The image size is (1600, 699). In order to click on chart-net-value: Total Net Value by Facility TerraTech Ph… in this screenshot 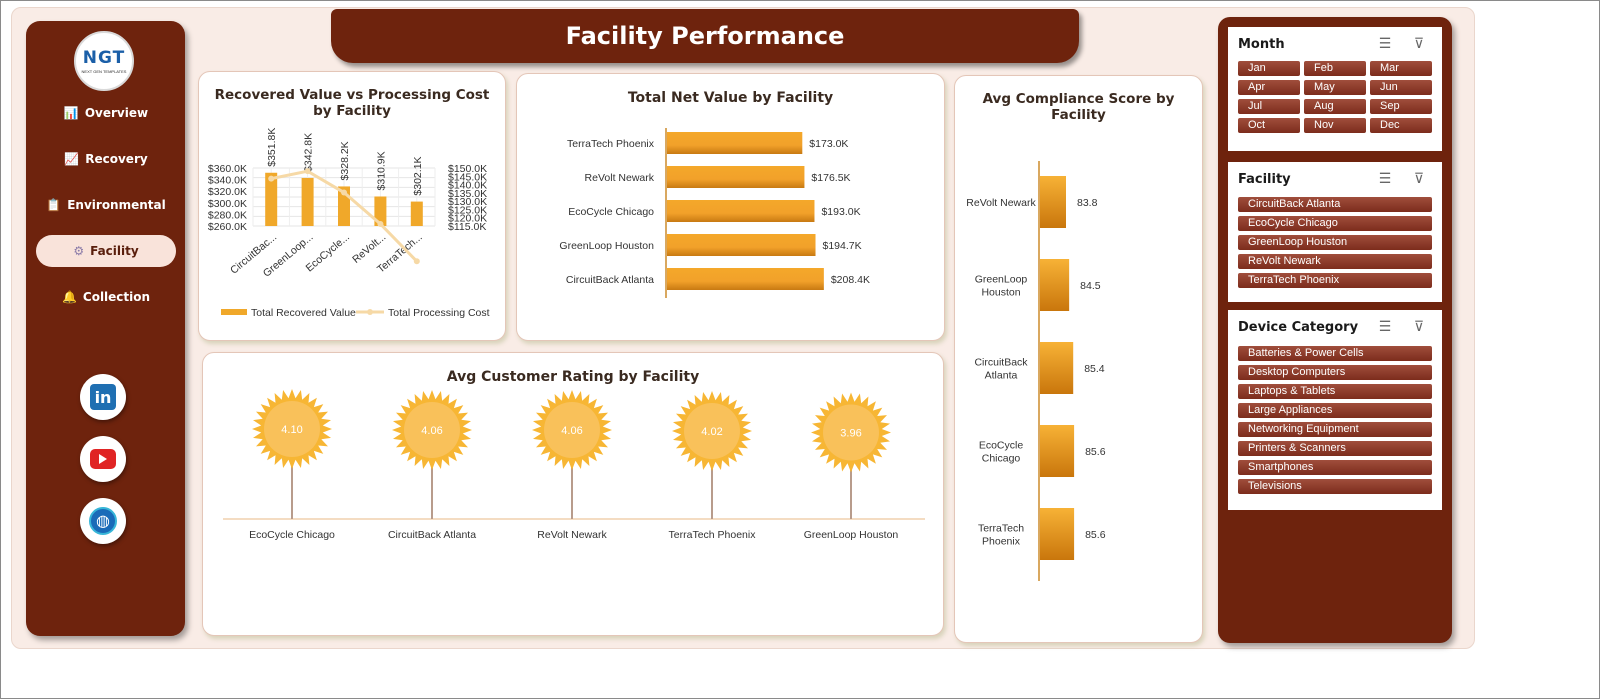, I will do `click(730, 207)`.